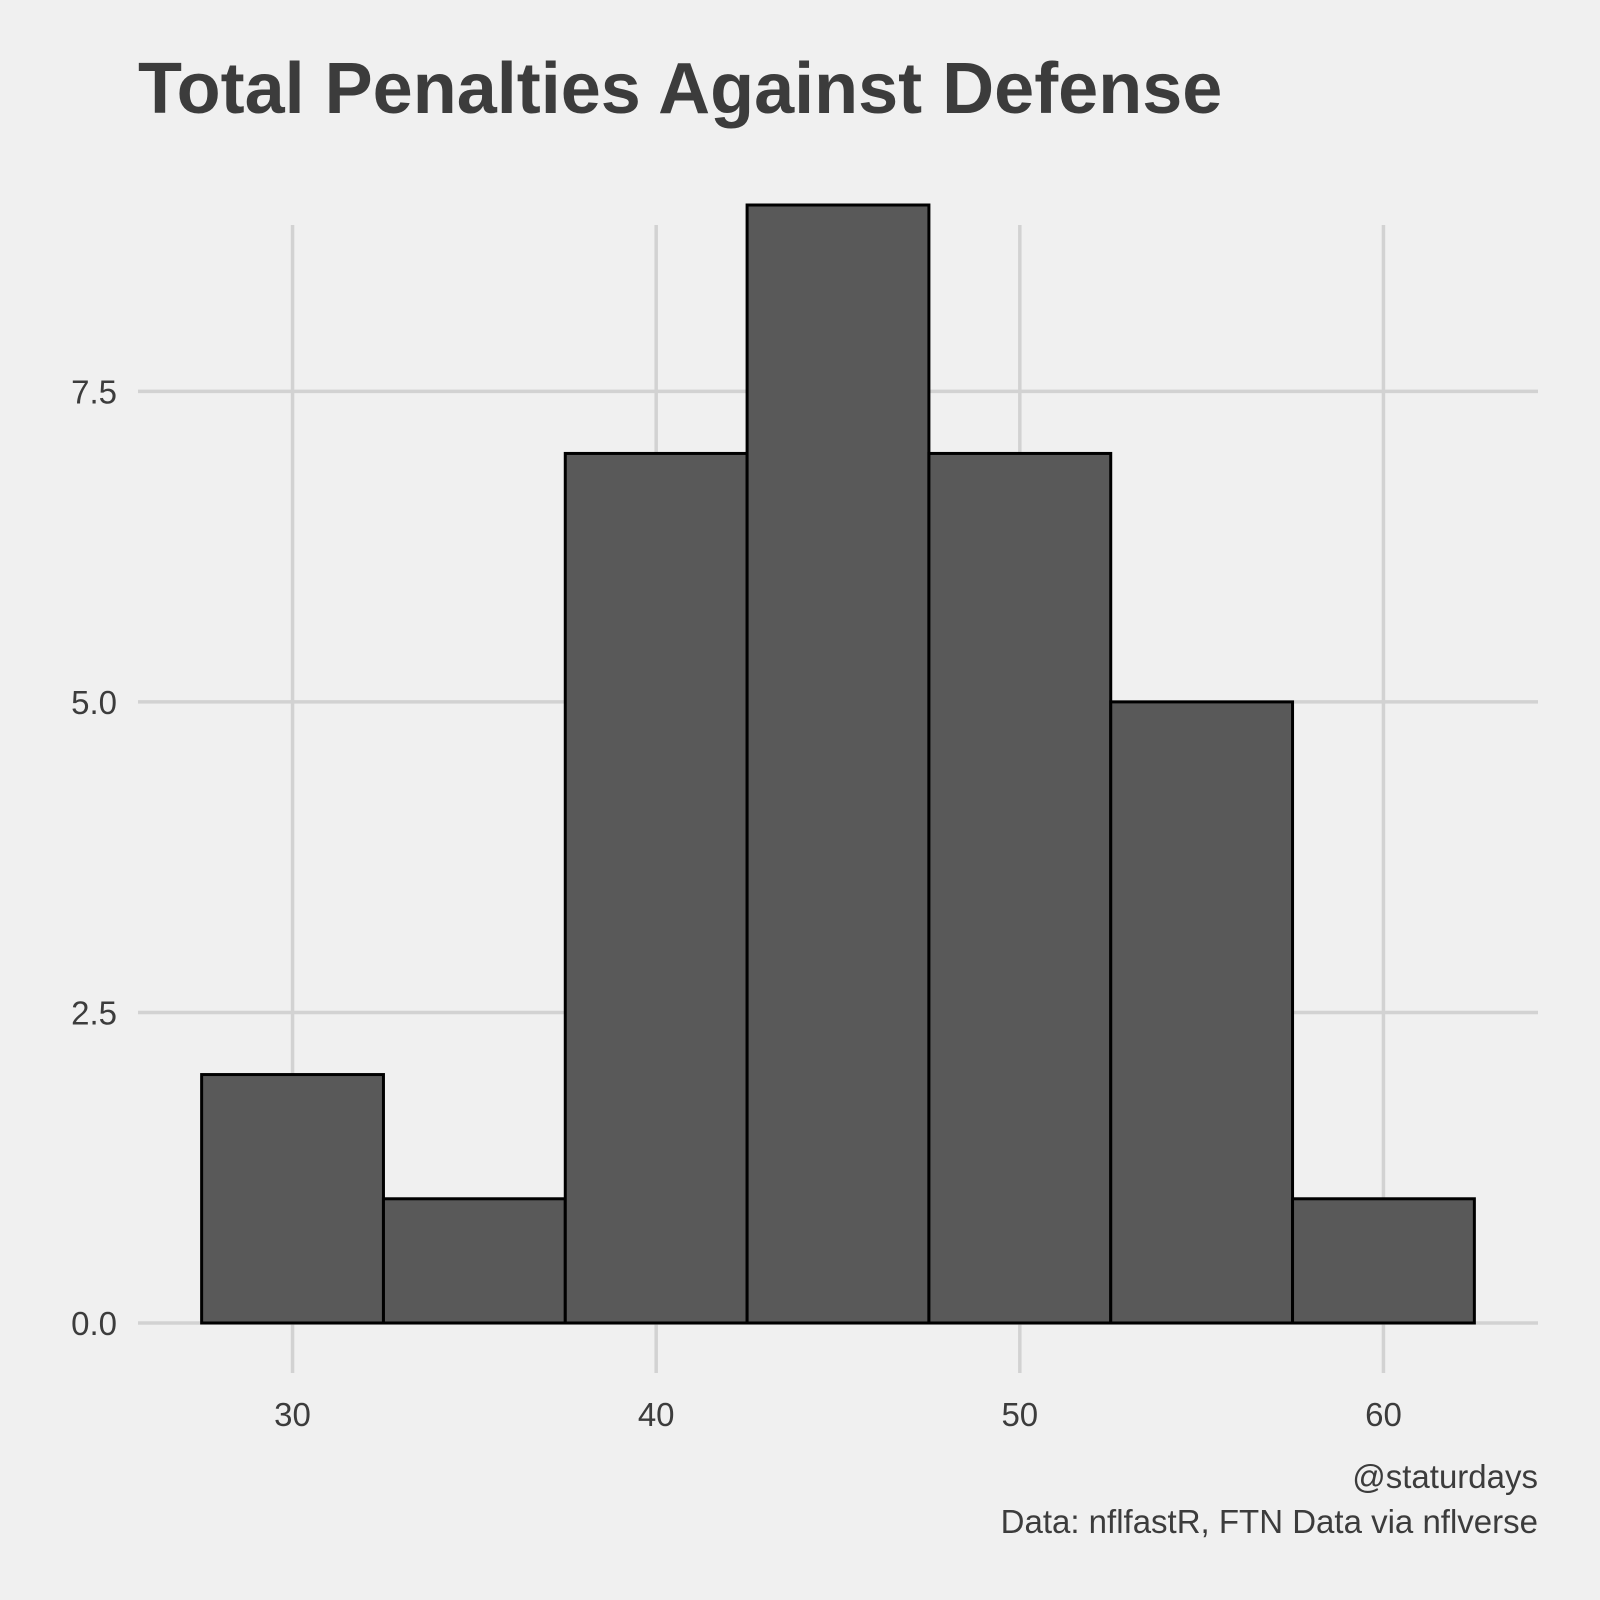 The image size is (1600, 1600). Describe the element at coordinates (680, 89) in the screenshot. I see `chart-title: Total Penalties Against Defense` at that location.